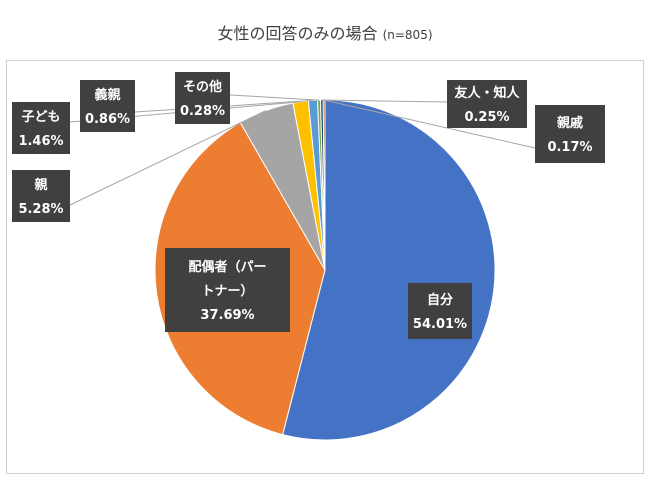  What do you see at coordinates (297, 33) in the screenshot?
I see `chart-title-main: 女性の回答のみの場合` at bounding box center [297, 33].